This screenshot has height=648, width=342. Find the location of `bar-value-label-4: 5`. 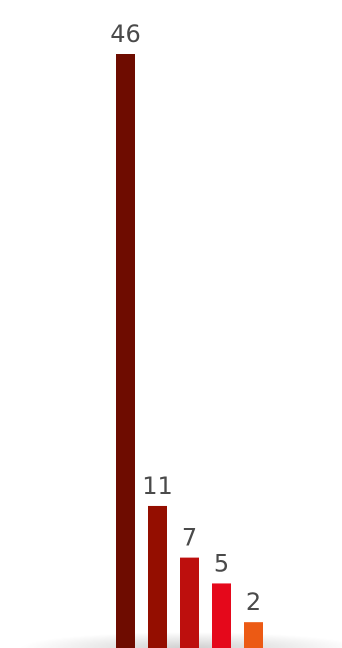

bar-value-label-4: 5 is located at coordinates (221, 563).